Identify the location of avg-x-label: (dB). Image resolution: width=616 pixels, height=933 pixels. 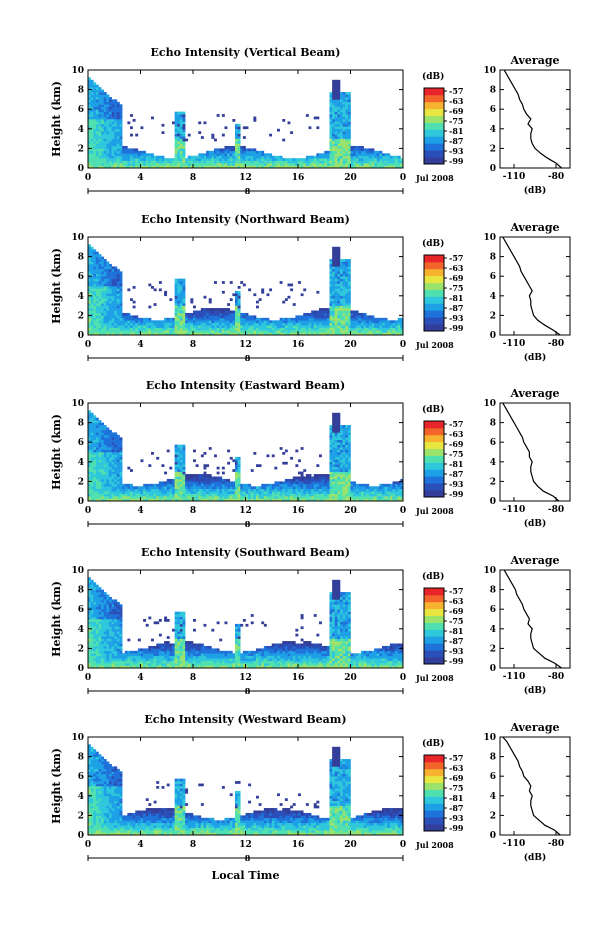
(535, 357).